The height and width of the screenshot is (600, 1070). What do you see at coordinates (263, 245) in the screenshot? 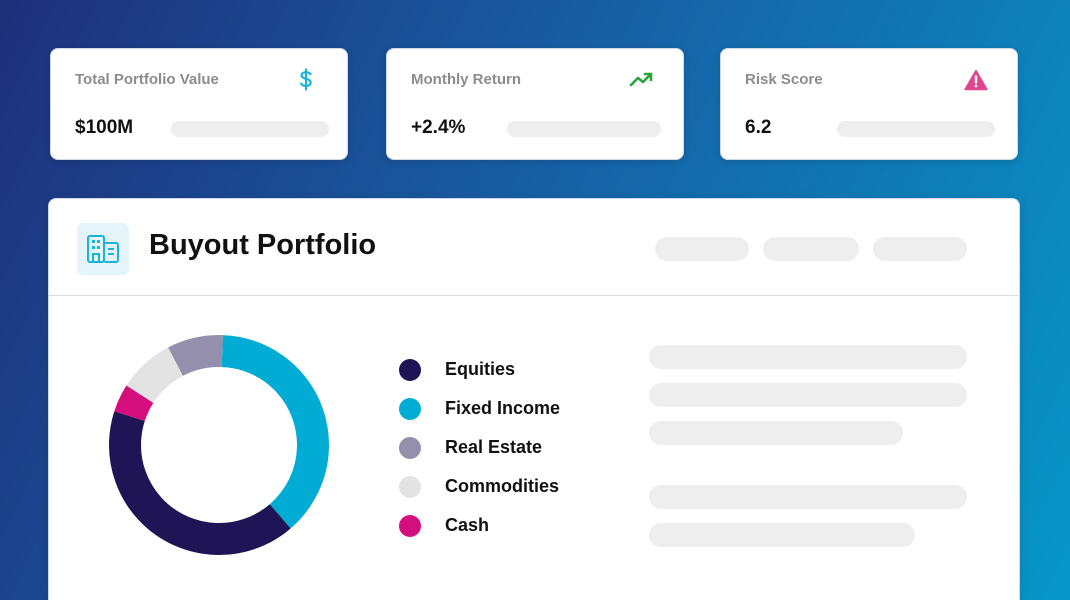
I see `page-title: Buyout Portfolio` at bounding box center [263, 245].